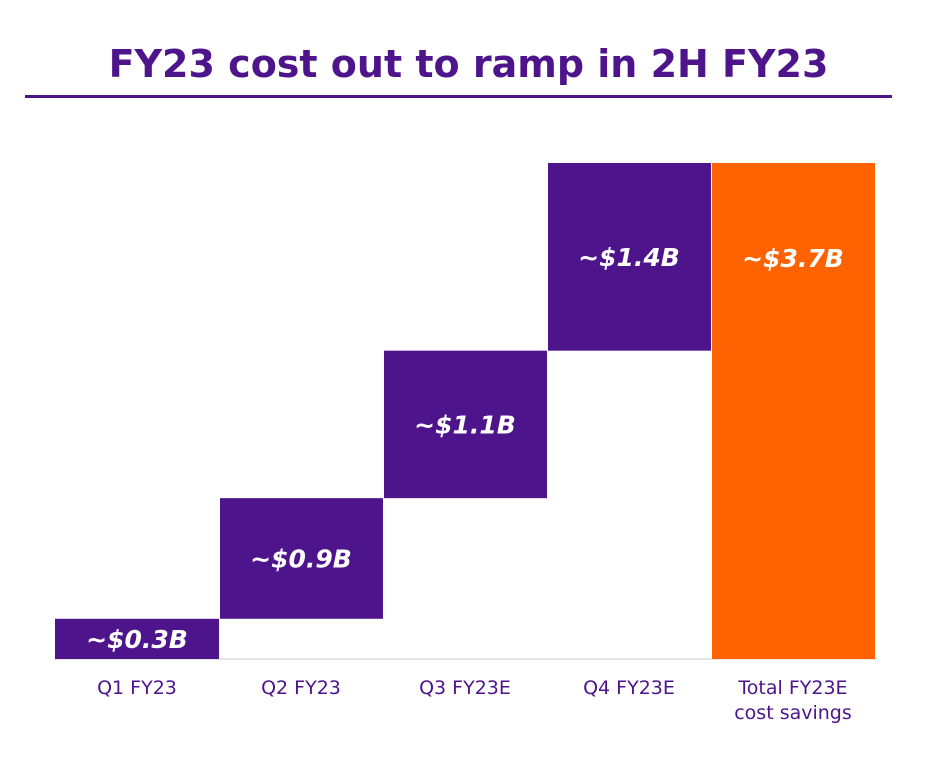 This screenshot has width=937, height=772. Describe the element at coordinates (468, 64) in the screenshot. I see `chart-title: FY23 cost out to ramp in 2H FY23` at that location.